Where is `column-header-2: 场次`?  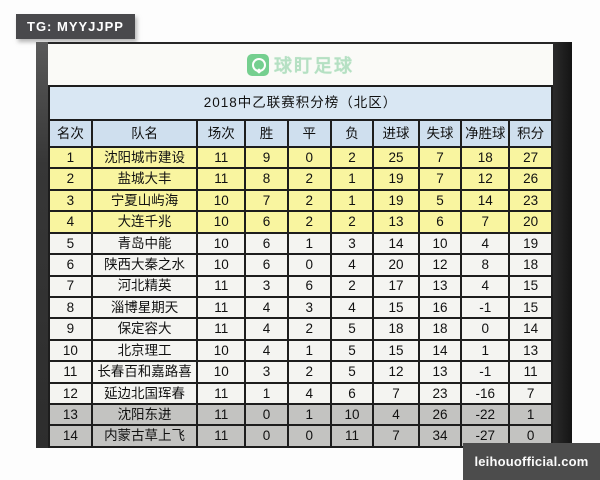
column-header-2: 场次 is located at coordinates (221, 133).